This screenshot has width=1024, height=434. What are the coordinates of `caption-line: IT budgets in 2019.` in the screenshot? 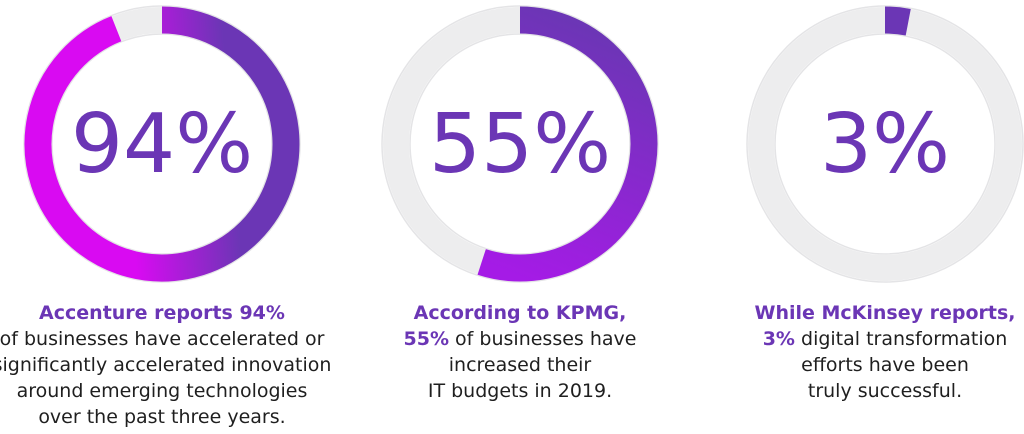 It's located at (520, 391).